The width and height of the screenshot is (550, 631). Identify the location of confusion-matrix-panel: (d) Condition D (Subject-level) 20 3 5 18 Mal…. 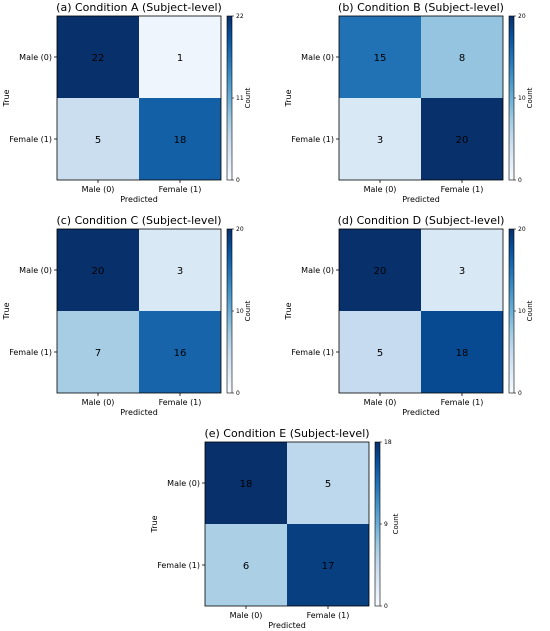
(409, 315).